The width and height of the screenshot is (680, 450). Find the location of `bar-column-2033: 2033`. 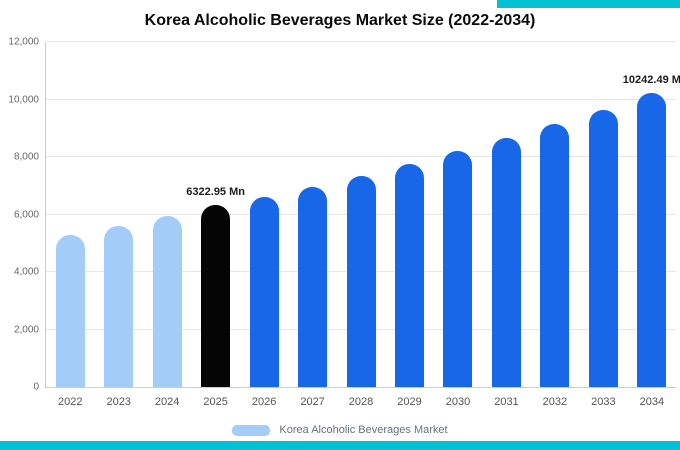

bar-column-2033: 2033 is located at coordinates (603, 225).